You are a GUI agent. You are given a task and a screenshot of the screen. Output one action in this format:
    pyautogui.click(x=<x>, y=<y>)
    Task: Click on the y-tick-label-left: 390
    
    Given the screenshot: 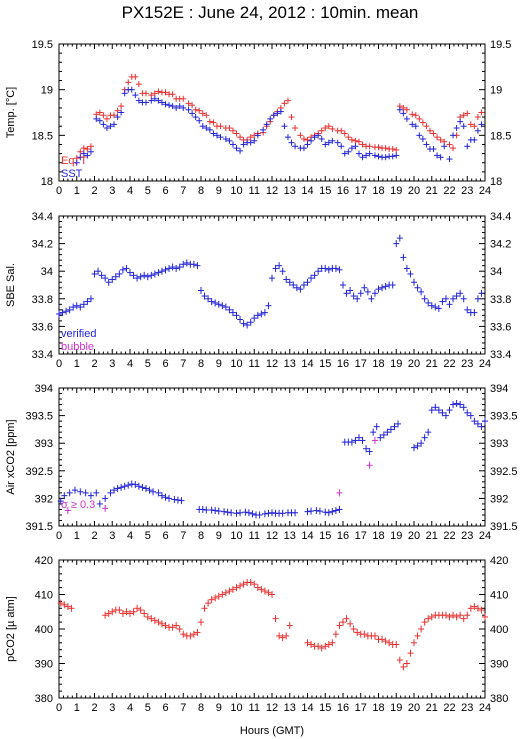 What is the action you would take?
    pyautogui.click(x=44, y=665)
    